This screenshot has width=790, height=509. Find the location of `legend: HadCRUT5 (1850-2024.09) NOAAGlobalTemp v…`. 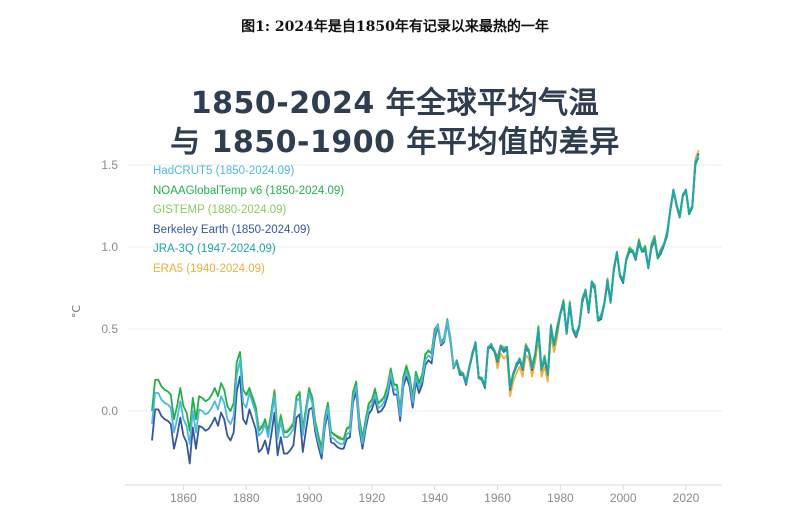

legend: HadCRUT5 (1850-2024.09) NOAAGlobalTemp v… is located at coordinates (248, 220).